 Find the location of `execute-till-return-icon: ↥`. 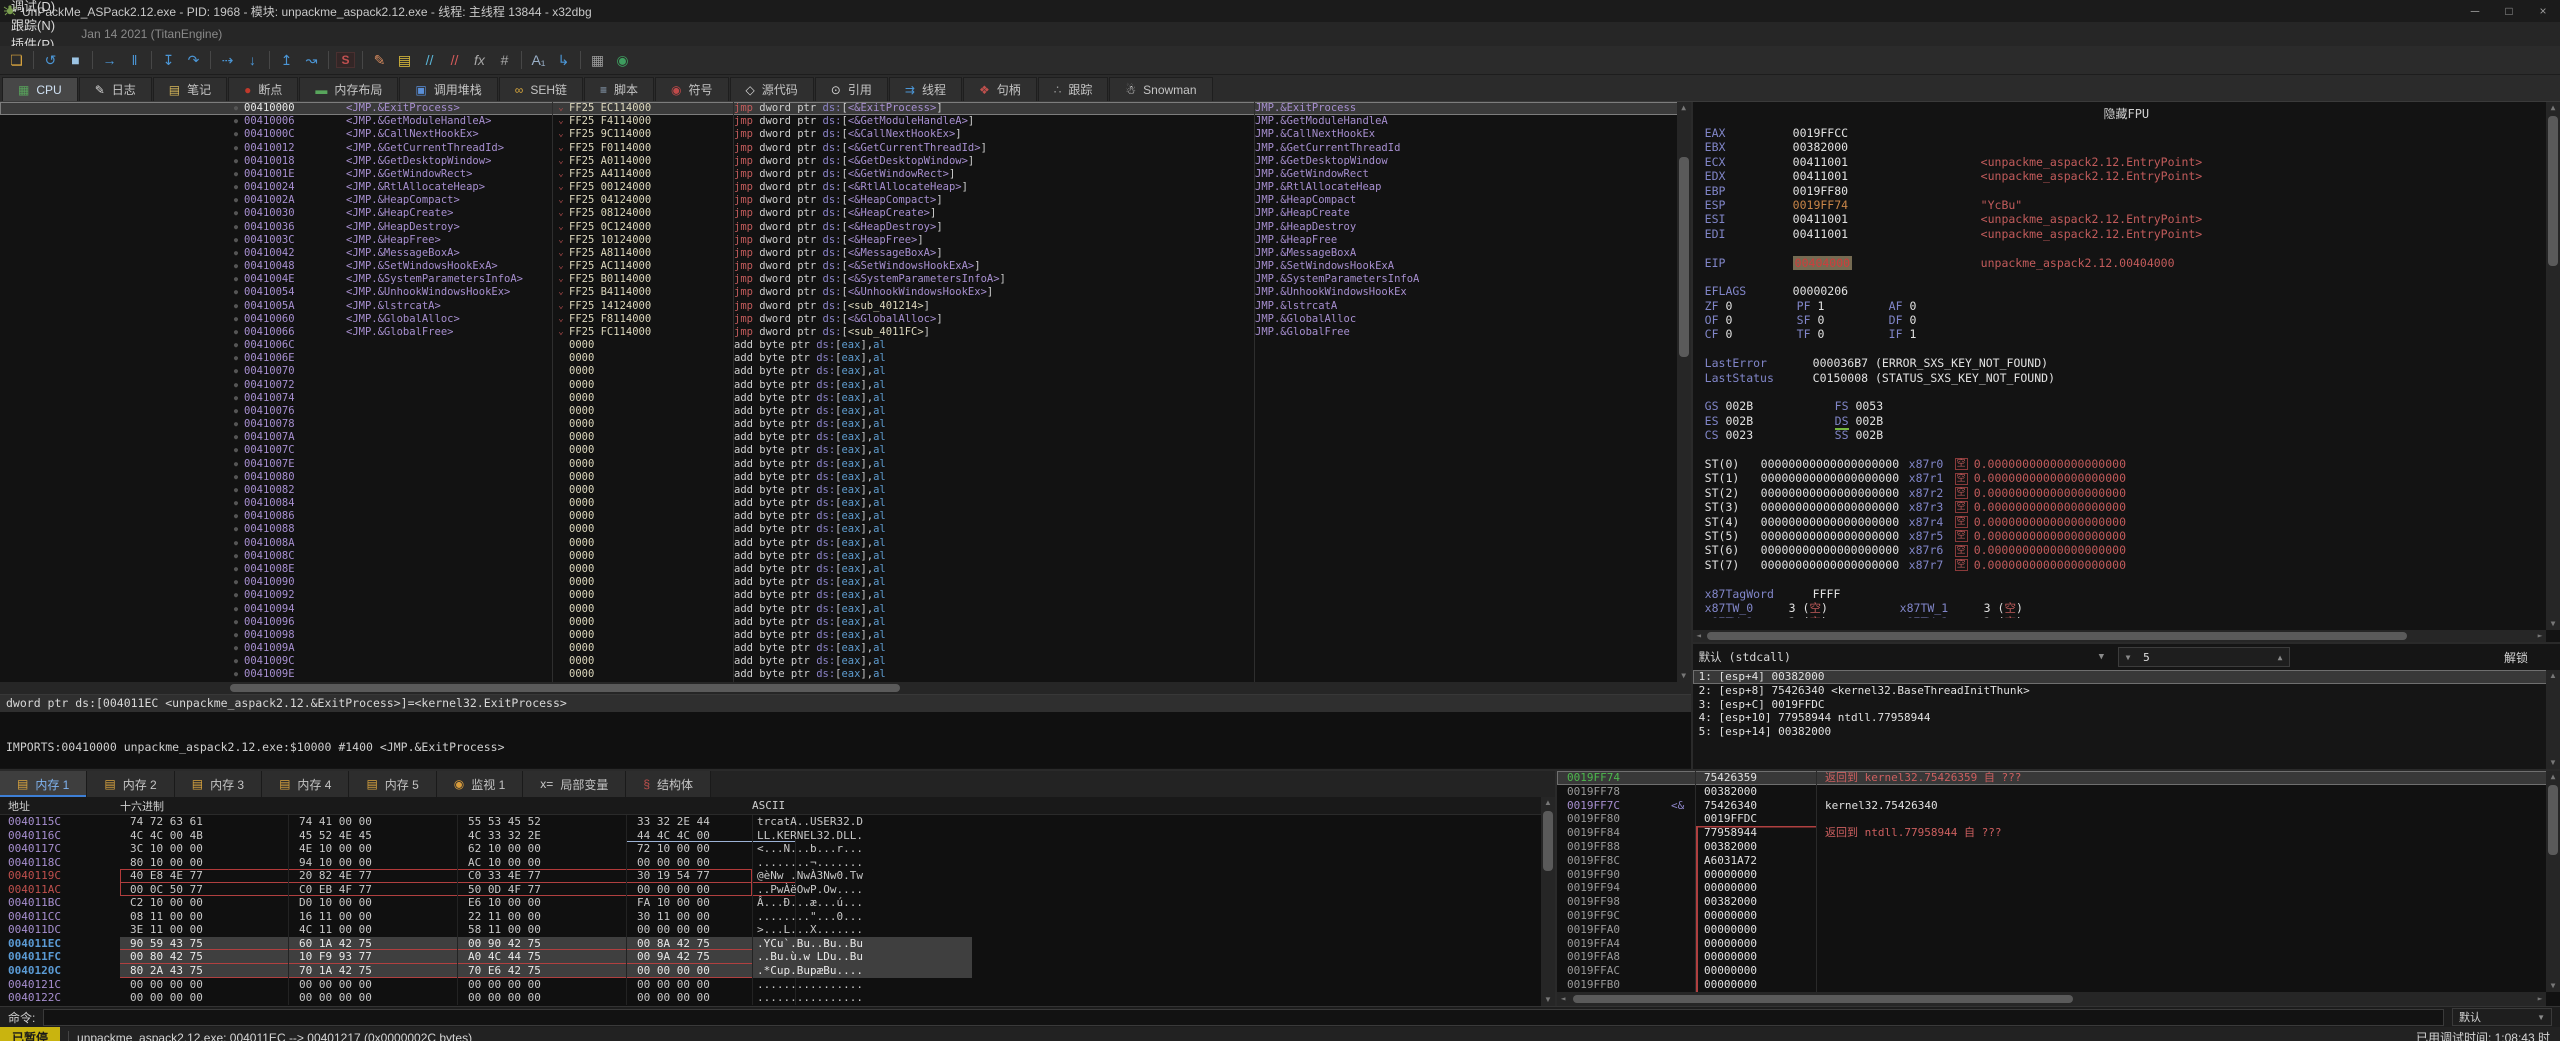

execute-till-return-icon: ↥ is located at coordinates (286, 60).